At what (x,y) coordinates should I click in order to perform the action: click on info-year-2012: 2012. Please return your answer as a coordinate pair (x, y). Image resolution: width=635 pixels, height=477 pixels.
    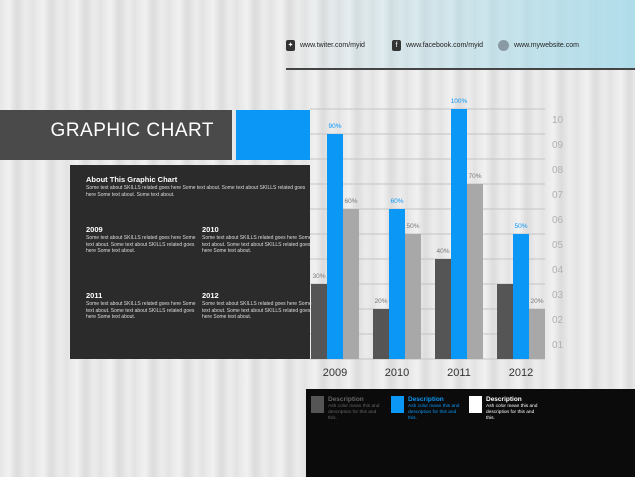
    Looking at the image, I should click on (210, 295).